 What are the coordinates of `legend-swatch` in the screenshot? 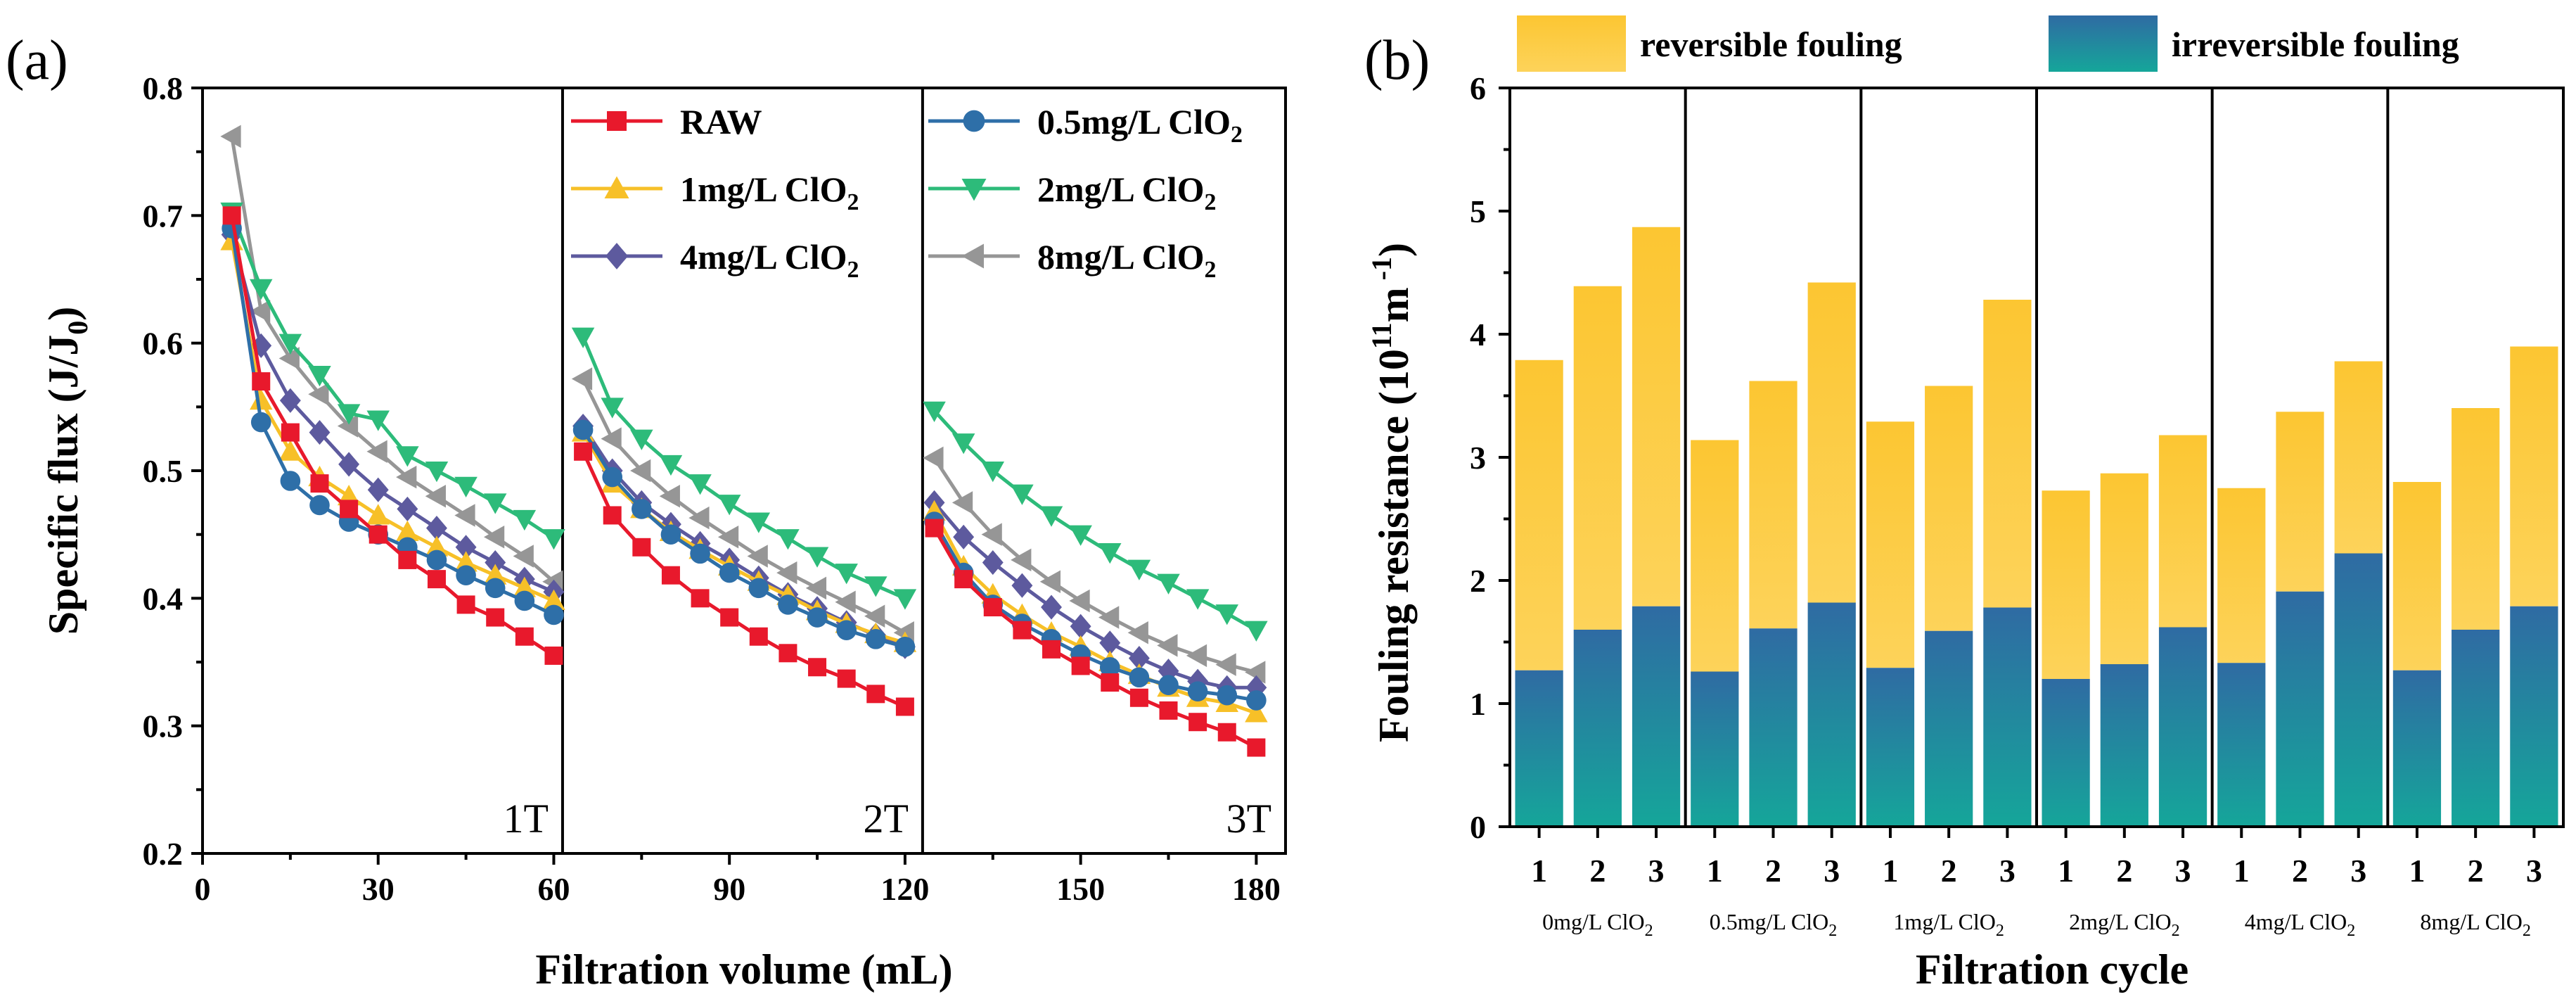 It's located at (2103, 43).